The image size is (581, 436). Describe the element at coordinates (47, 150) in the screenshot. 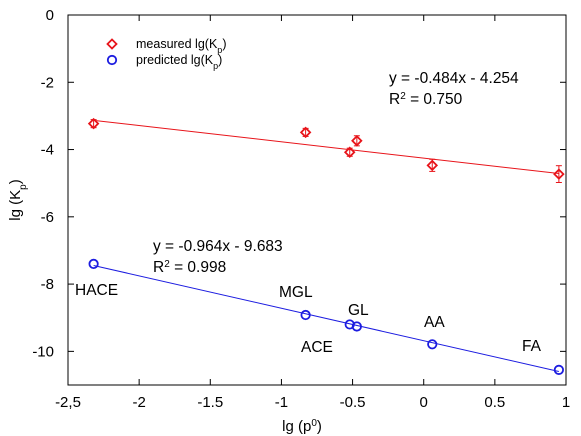

I see `y-tick-label: -4` at that location.